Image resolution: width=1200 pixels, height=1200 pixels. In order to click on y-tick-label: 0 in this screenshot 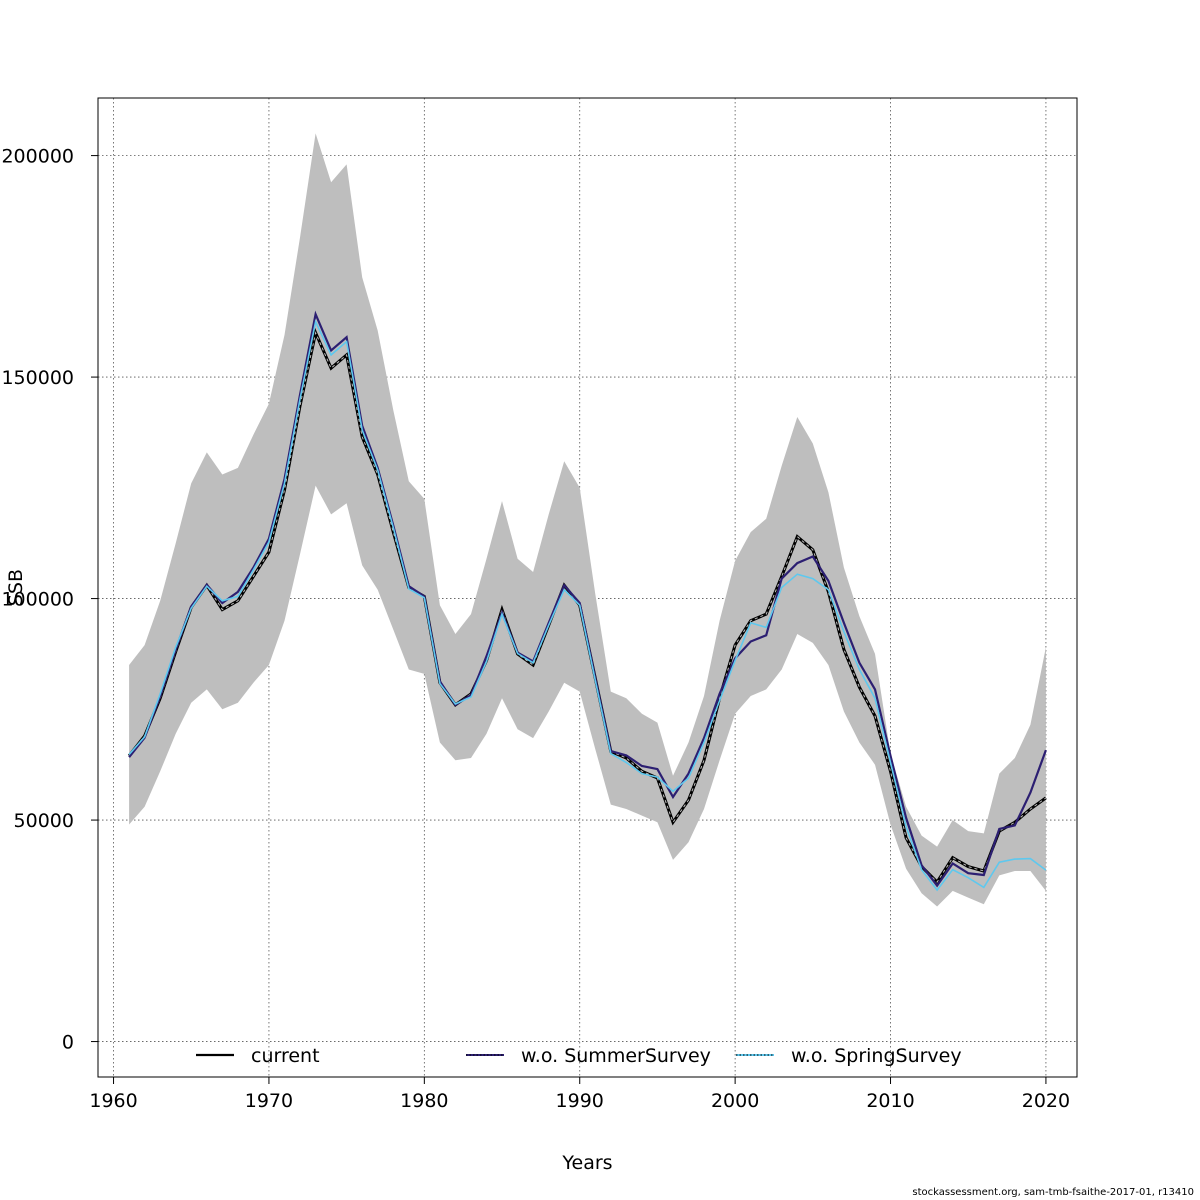, I will do `click(68, 1043)`.